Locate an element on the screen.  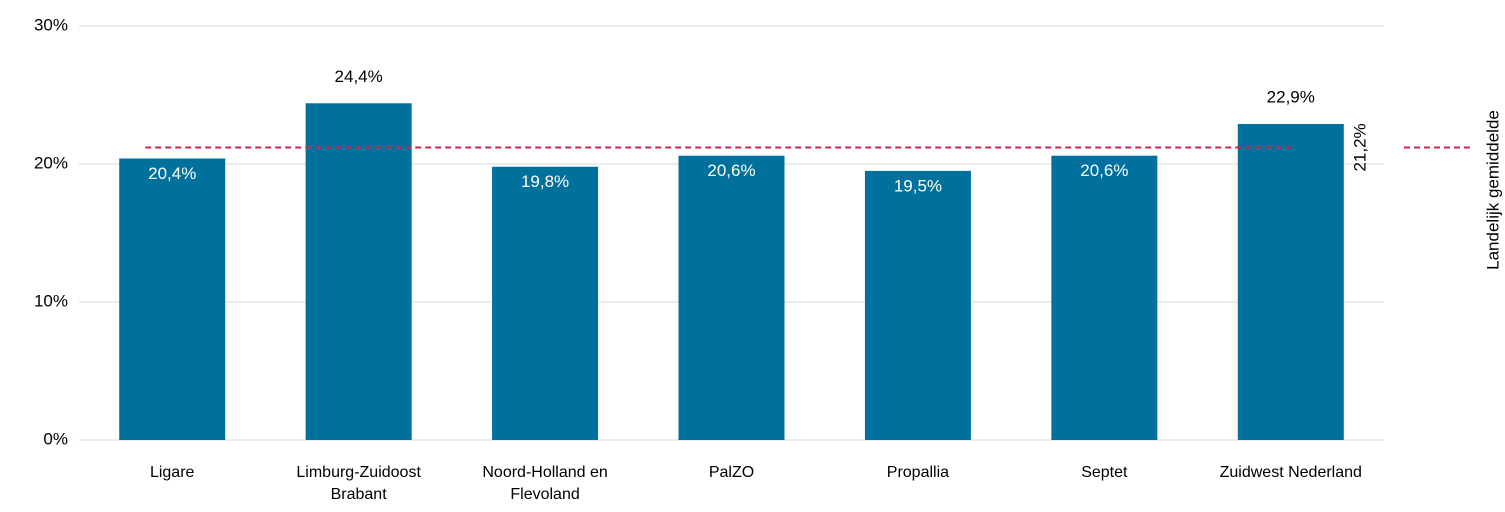
x-tick-label: Noord-Holland en Flevoland is located at coordinates (545, 483).